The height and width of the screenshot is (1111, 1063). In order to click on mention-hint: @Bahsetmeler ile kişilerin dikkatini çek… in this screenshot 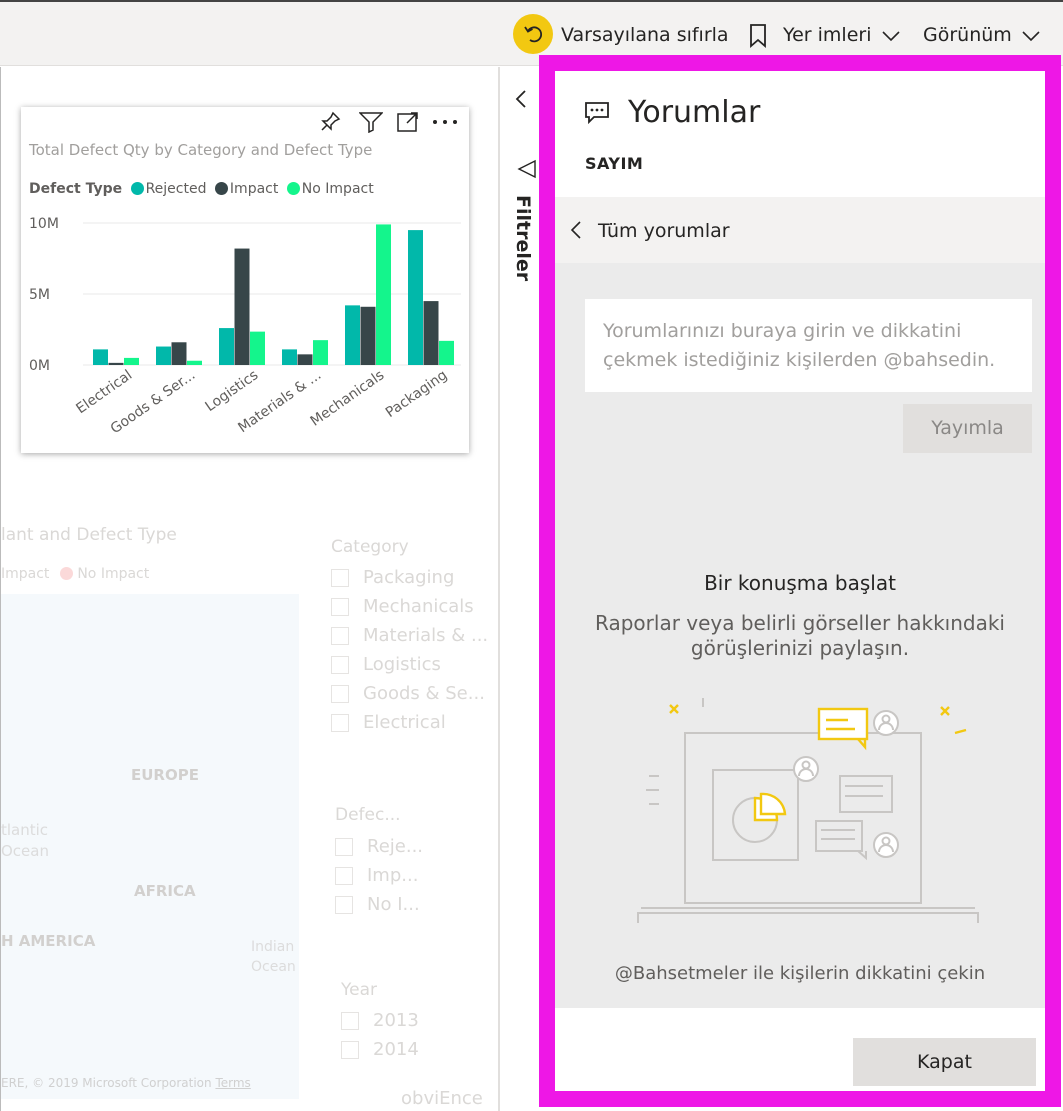, I will do `click(800, 973)`.